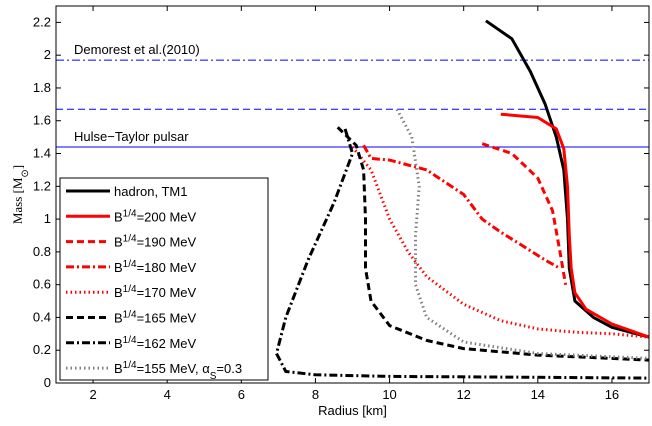 The width and height of the screenshot is (652, 426). I want to click on legend-label-part: =200 MeV, so click(167, 216).